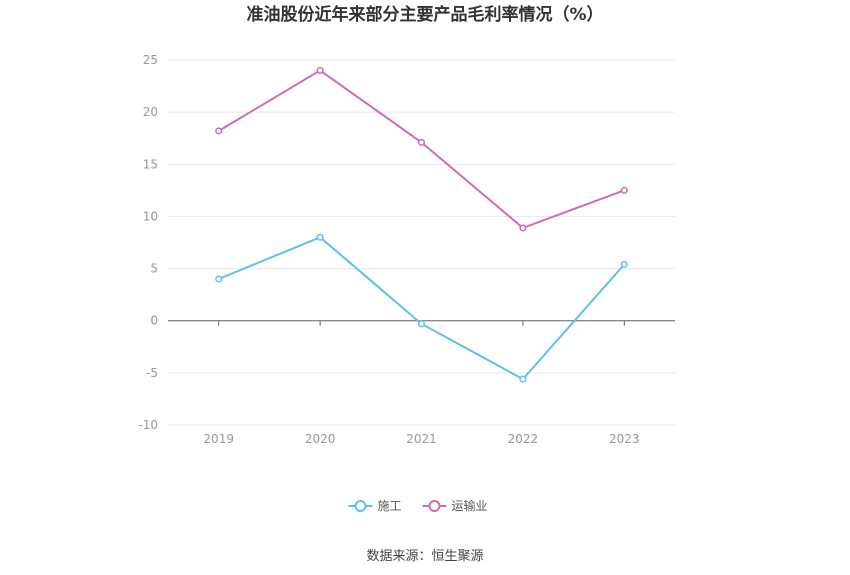  Describe the element at coordinates (150, 112) in the screenshot. I see `y-tick-label: 20` at that location.